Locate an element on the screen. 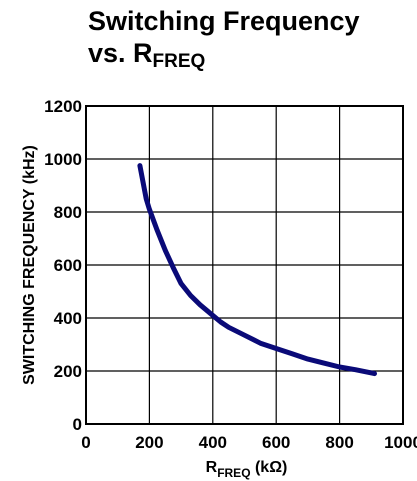  x-tick-label: 1000 is located at coordinates (400, 442).